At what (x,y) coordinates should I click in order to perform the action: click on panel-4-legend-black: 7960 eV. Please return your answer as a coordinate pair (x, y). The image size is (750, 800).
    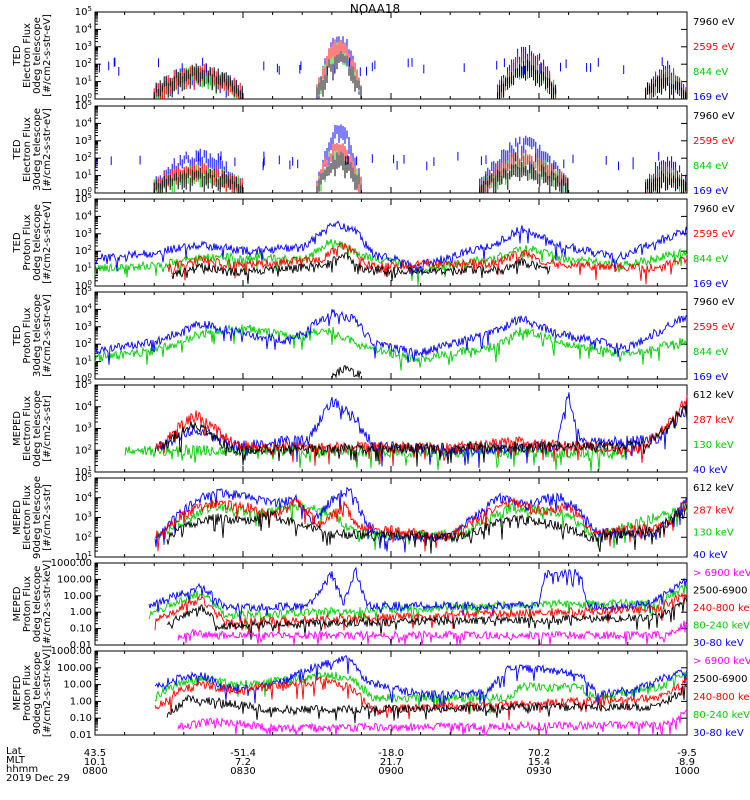
    Looking at the image, I should click on (714, 302).